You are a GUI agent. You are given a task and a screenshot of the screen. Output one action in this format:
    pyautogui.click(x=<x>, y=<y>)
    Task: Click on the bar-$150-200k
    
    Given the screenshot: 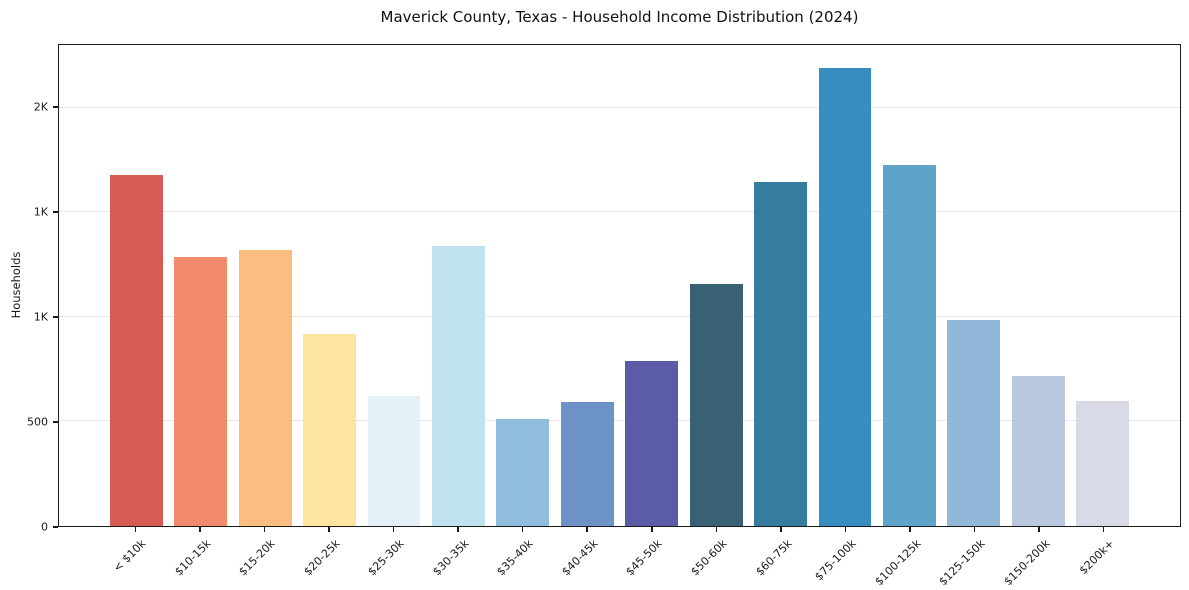 What is the action you would take?
    pyautogui.click(x=1038, y=451)
    